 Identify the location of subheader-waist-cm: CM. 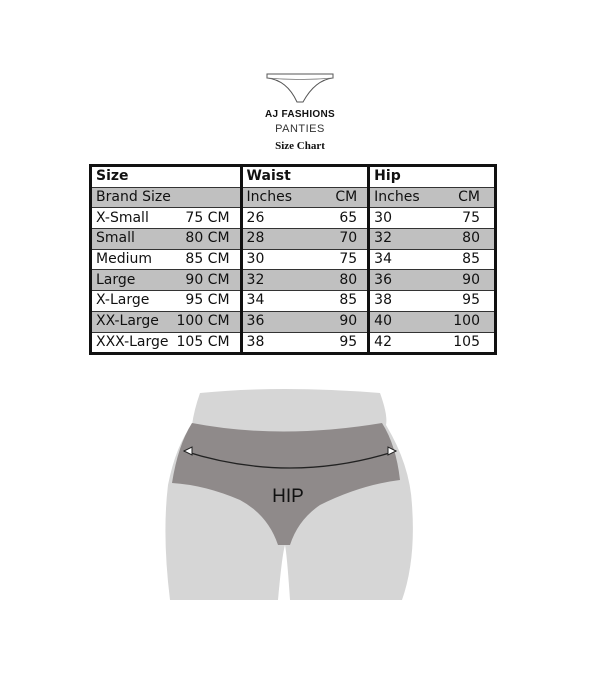
(339, 197).